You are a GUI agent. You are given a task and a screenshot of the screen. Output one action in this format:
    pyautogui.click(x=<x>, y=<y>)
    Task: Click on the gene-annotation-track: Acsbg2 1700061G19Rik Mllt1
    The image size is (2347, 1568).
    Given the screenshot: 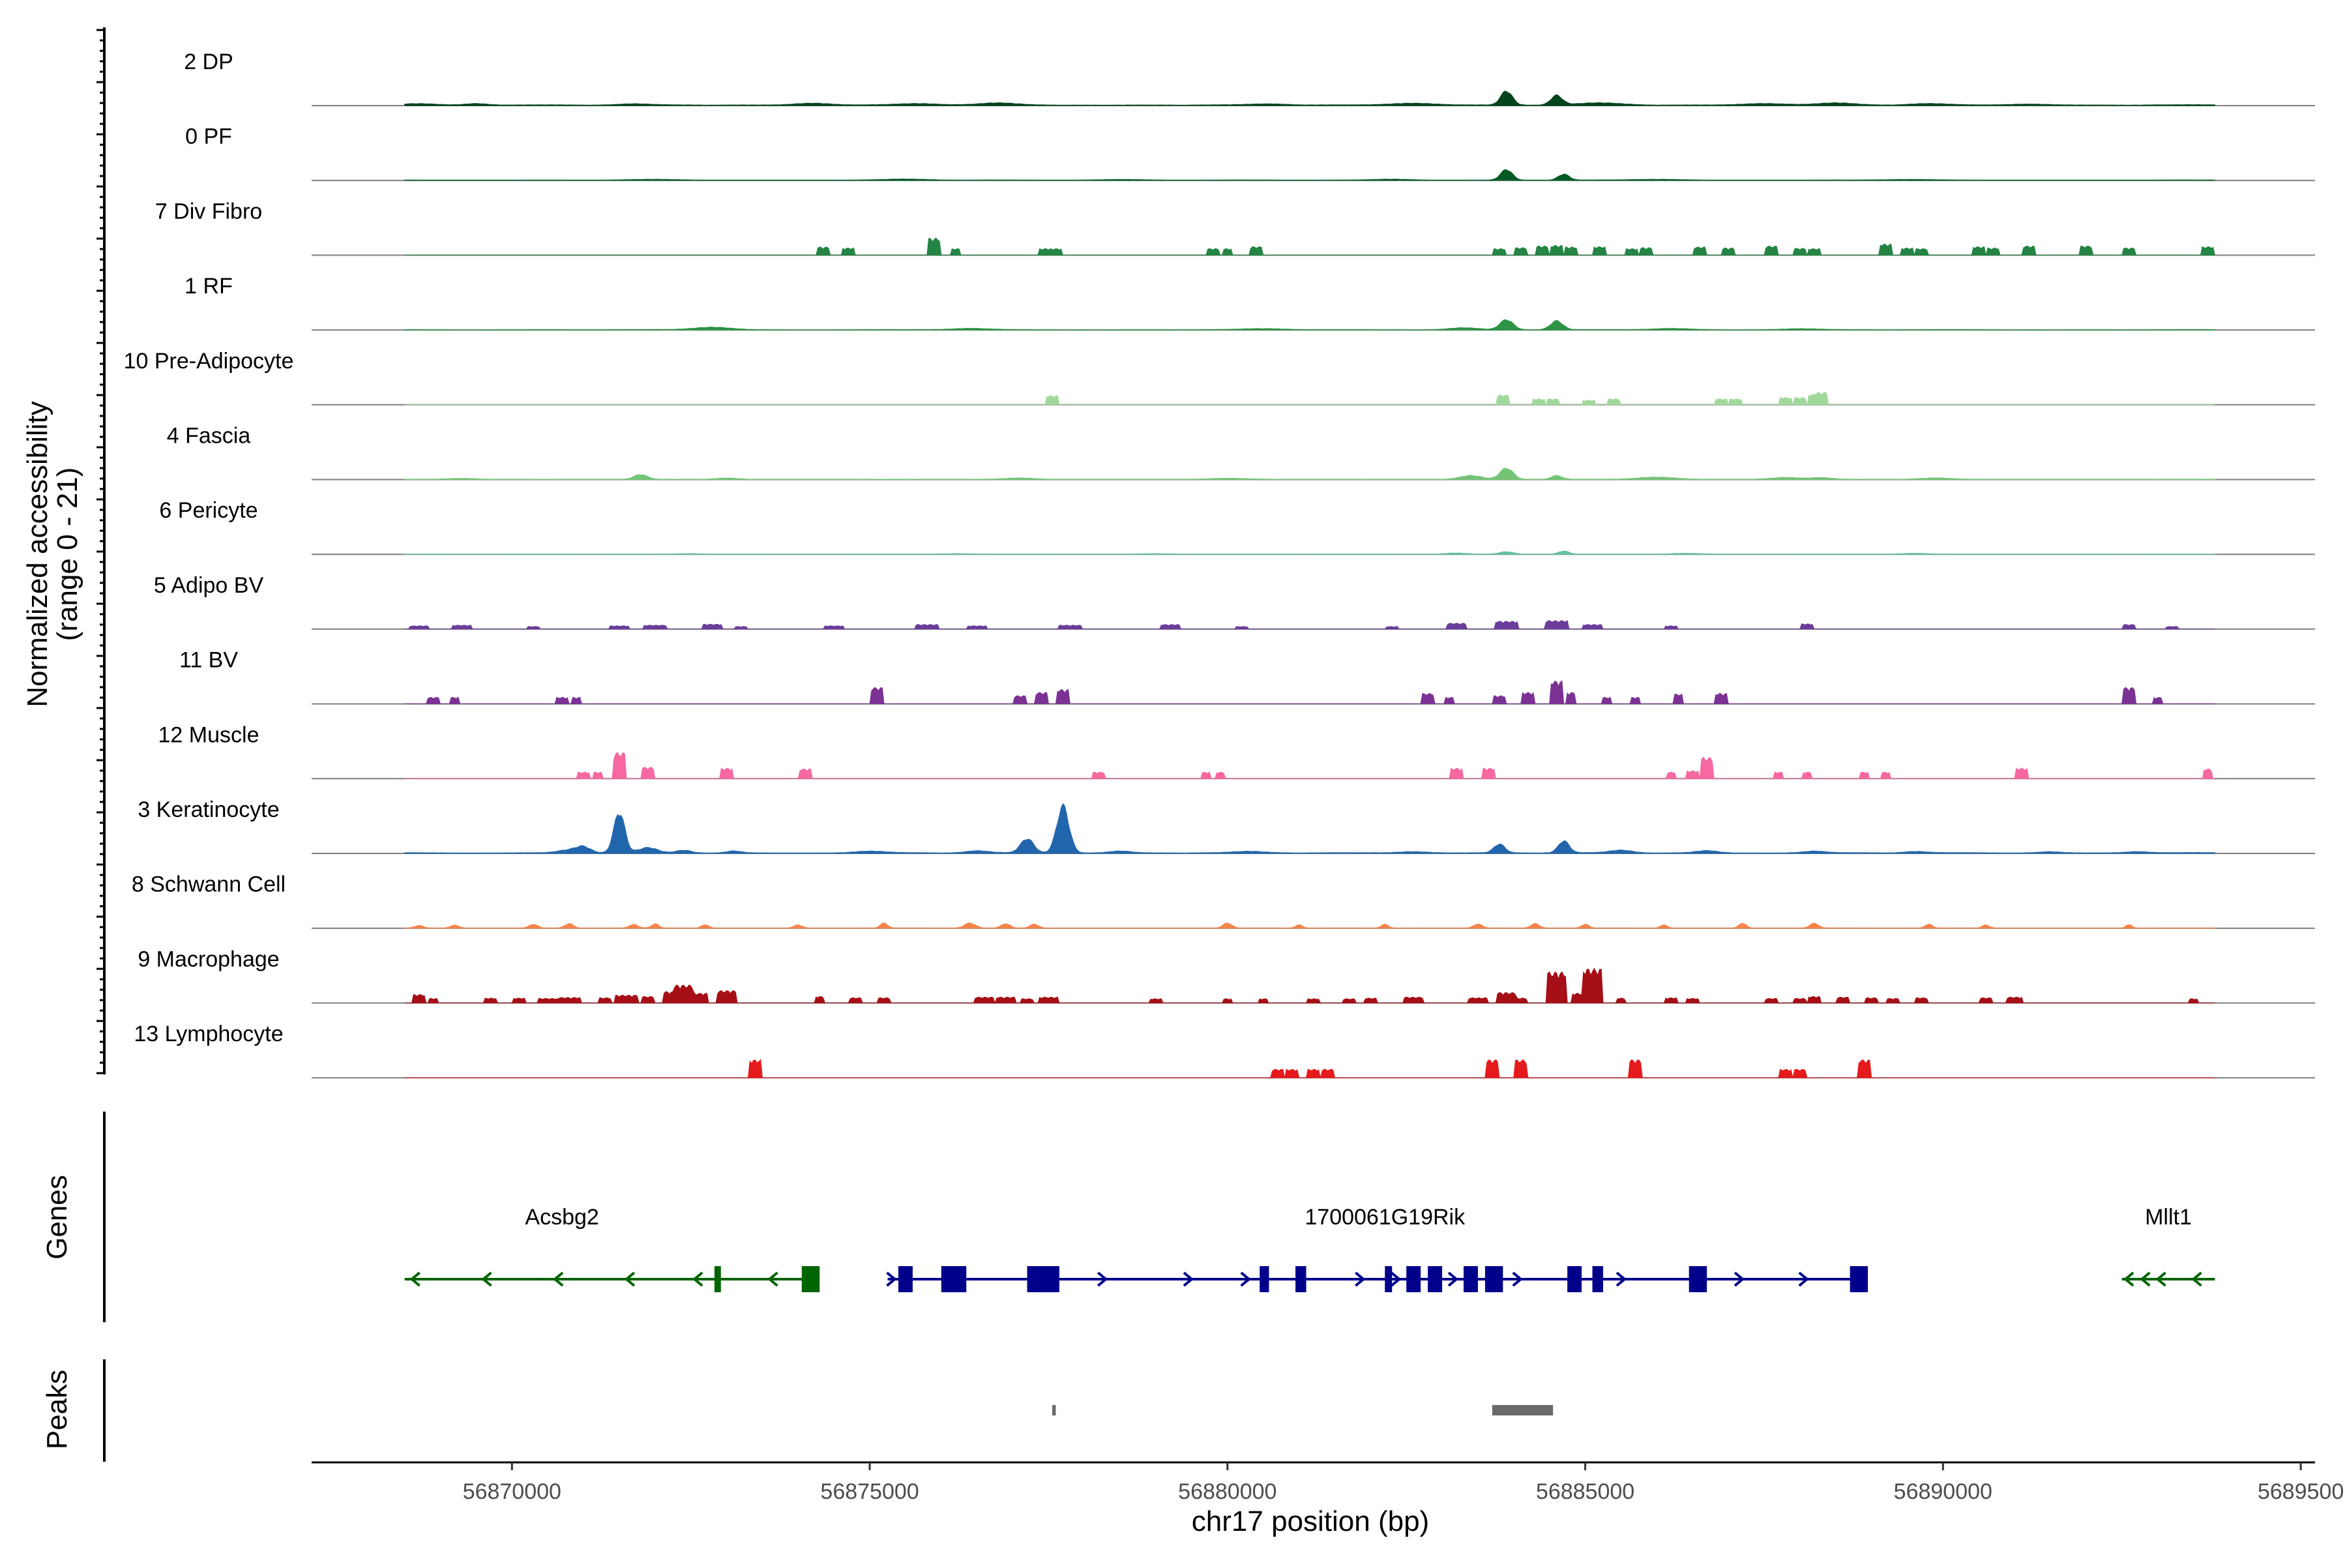 What is the action you would take?
    pyautogui.click(x=1309, y=1249)
    